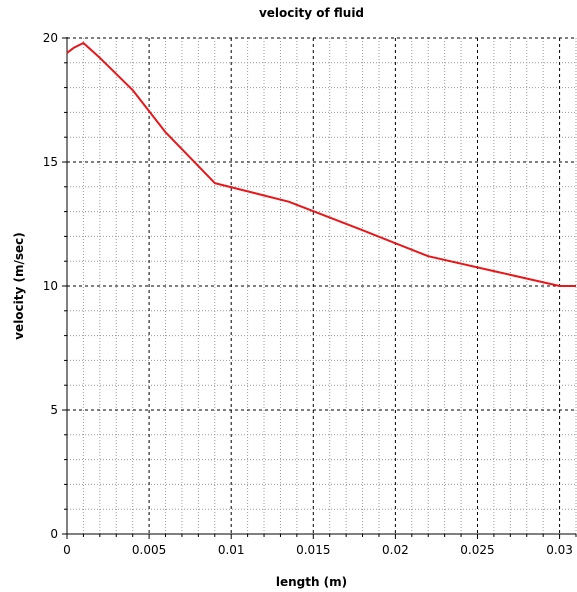 The height and width of the screenshot is (592, 577). I want to click on y-tick-label: 15, so click(50, 162).